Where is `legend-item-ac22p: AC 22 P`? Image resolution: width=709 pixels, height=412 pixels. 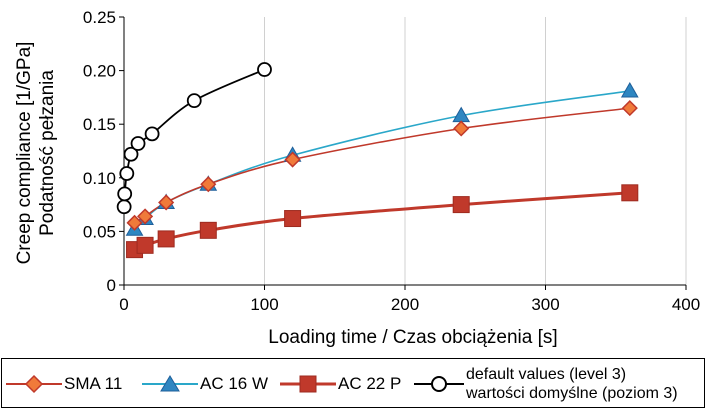
legend-item-ac22p: AC 22 P is located at coordinates (340, 384).